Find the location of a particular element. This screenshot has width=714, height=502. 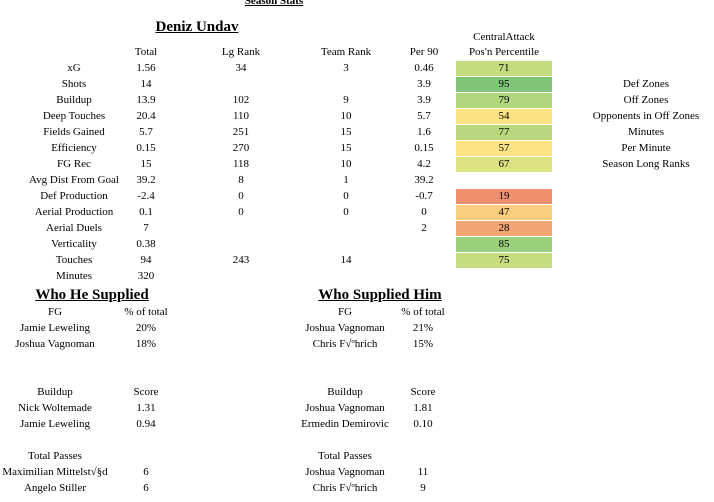

cell-total: 7 is located at coordinates (146, 228).